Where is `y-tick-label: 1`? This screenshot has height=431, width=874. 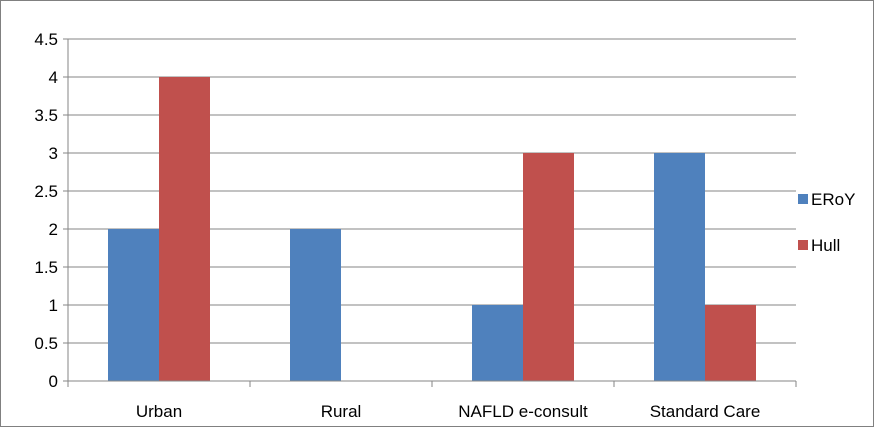
y-tick-label: 1 is located at coordinates (53, 305).